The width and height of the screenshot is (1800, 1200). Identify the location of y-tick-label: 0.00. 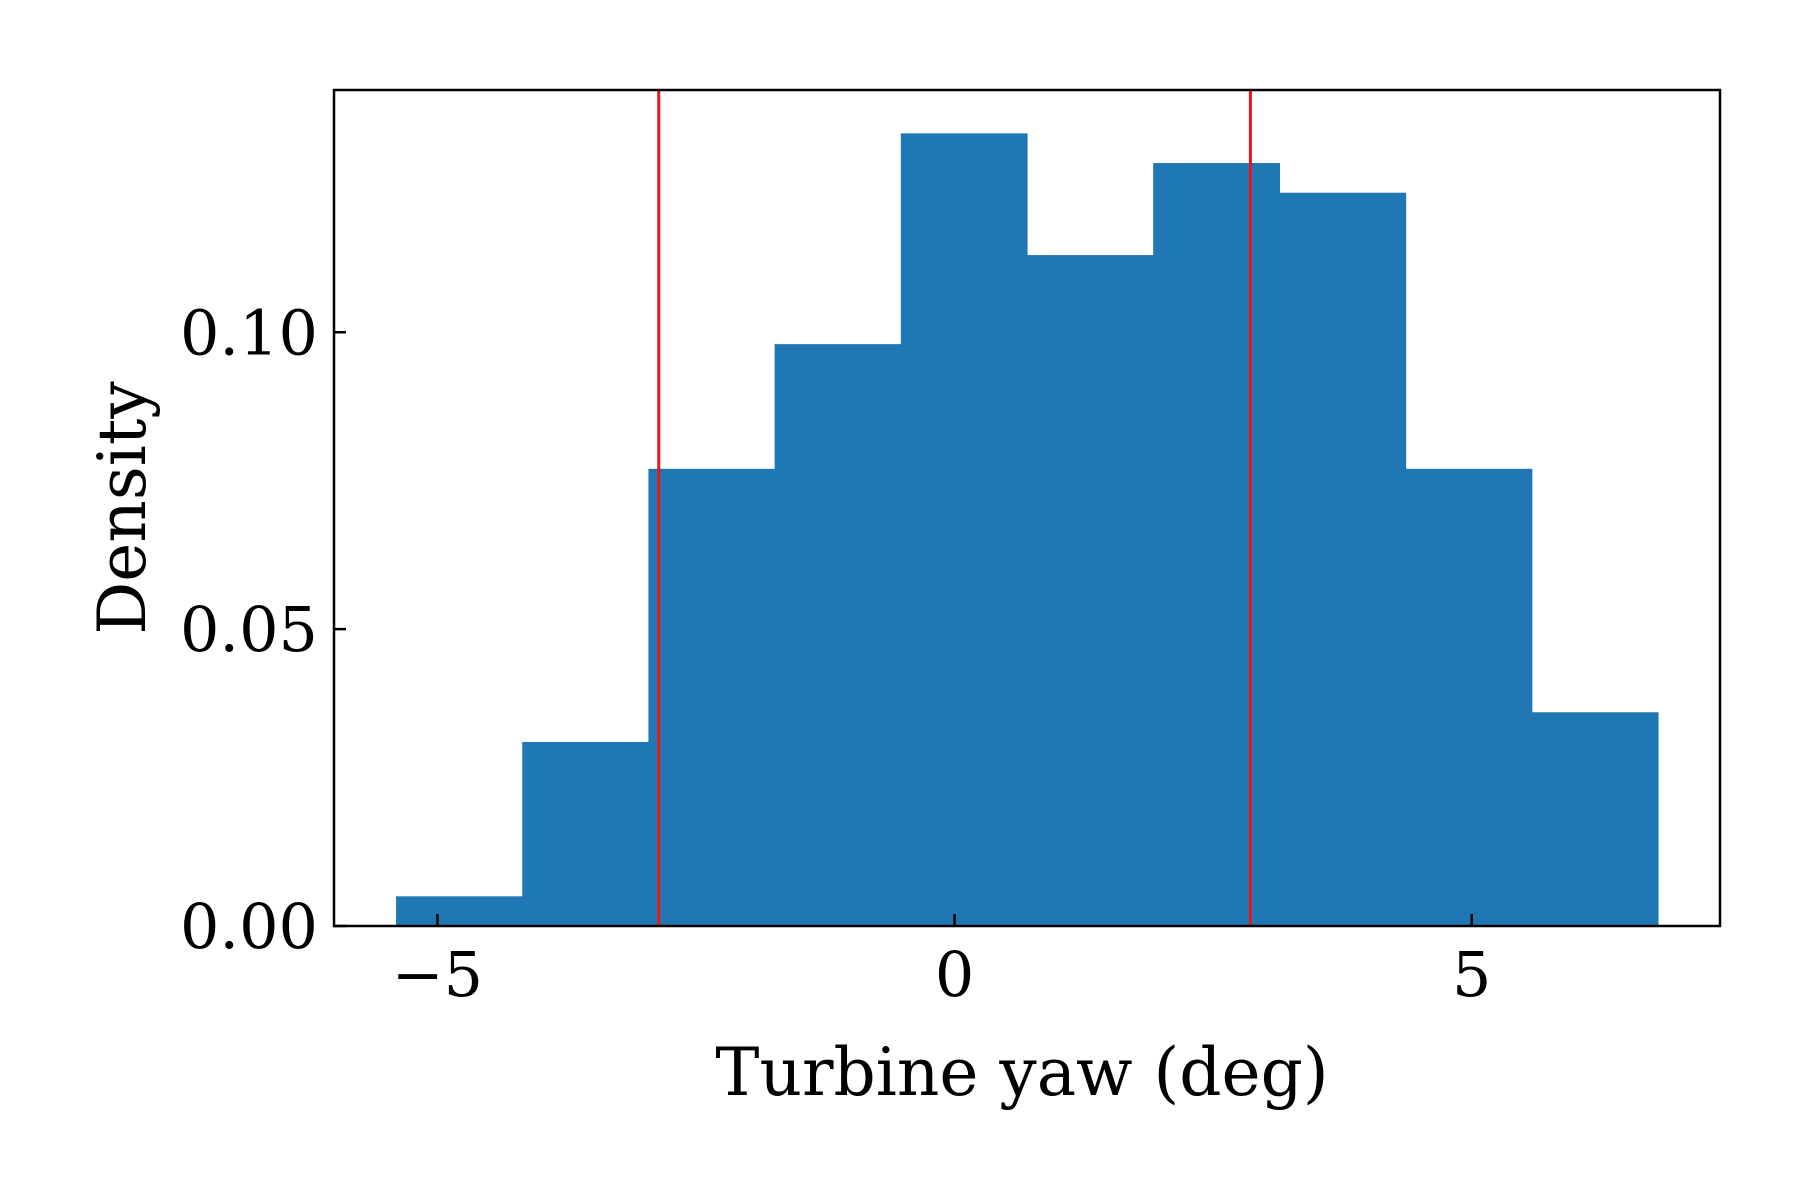
(249, 926).